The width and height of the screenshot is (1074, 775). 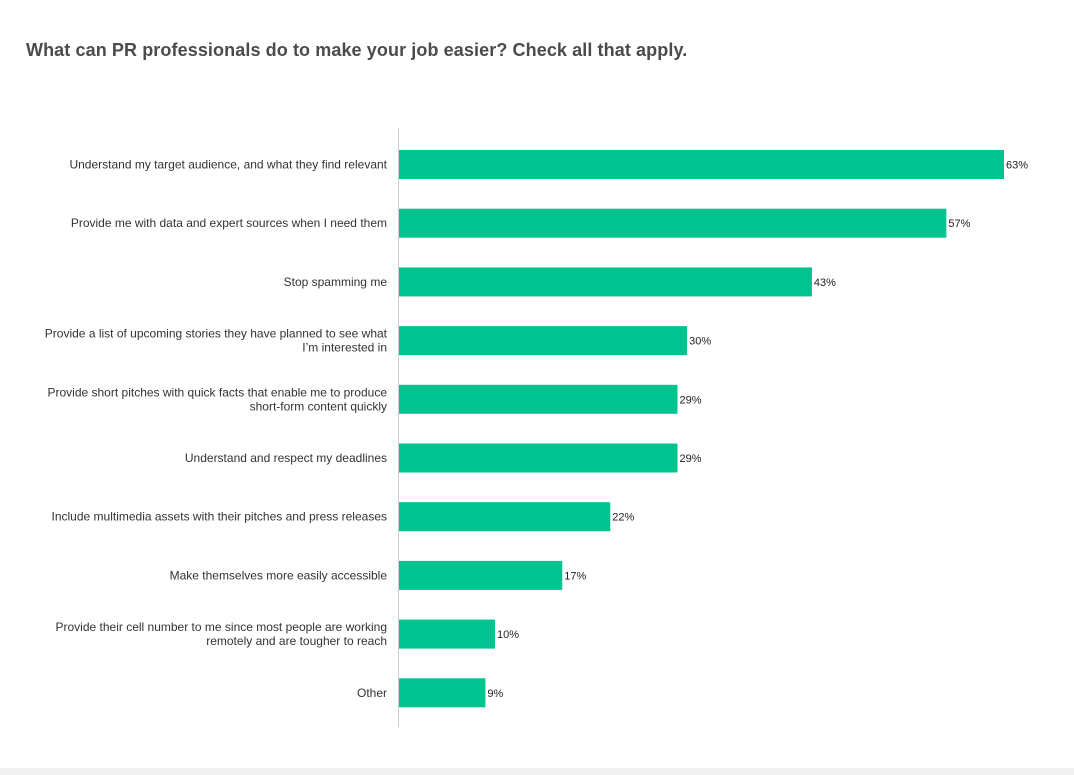 I want to click on category-label-6-line-1: Understand and respect my deadlines, so click(x=286, y=458).